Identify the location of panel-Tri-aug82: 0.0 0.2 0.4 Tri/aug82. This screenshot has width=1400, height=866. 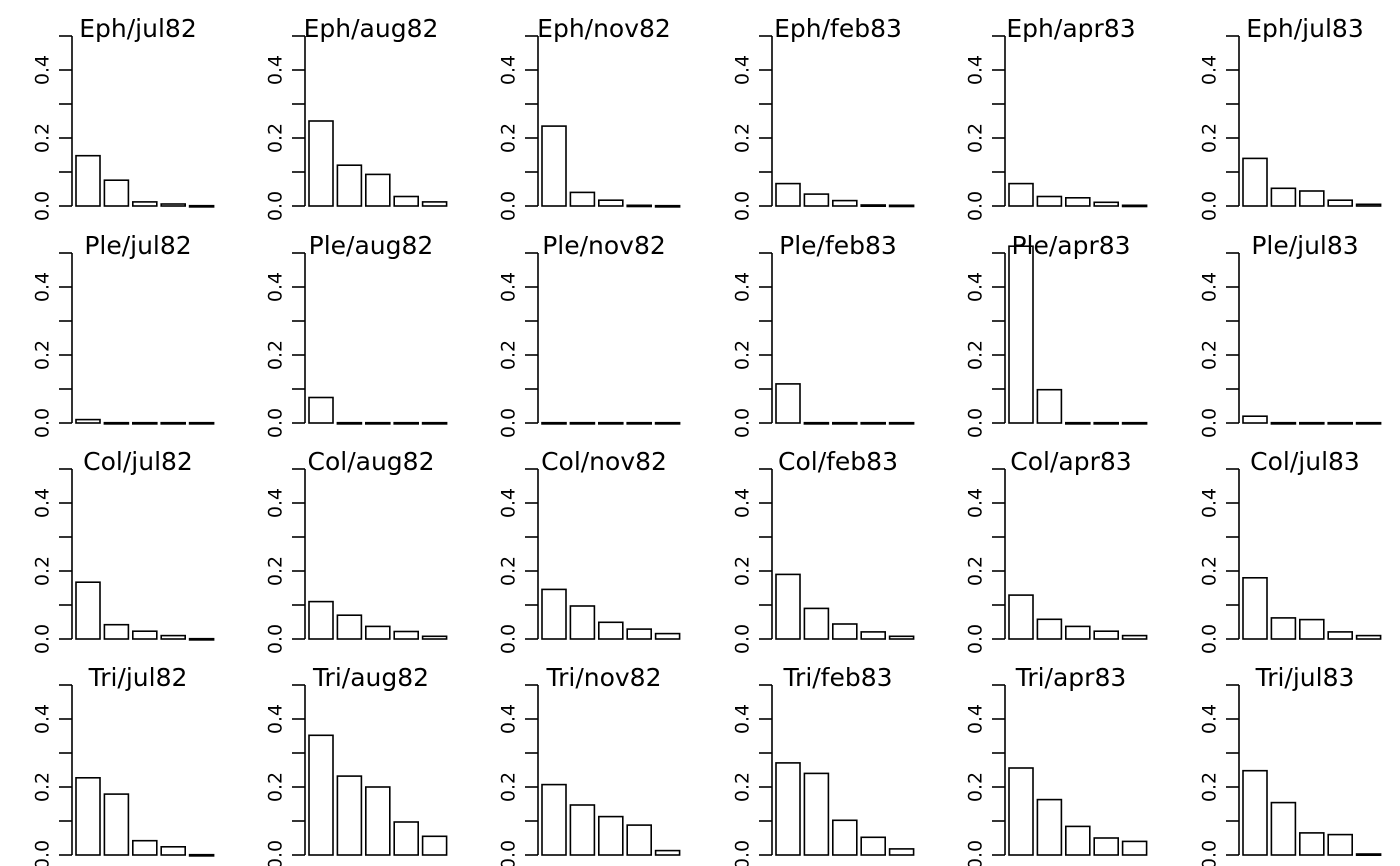
(356, 764).